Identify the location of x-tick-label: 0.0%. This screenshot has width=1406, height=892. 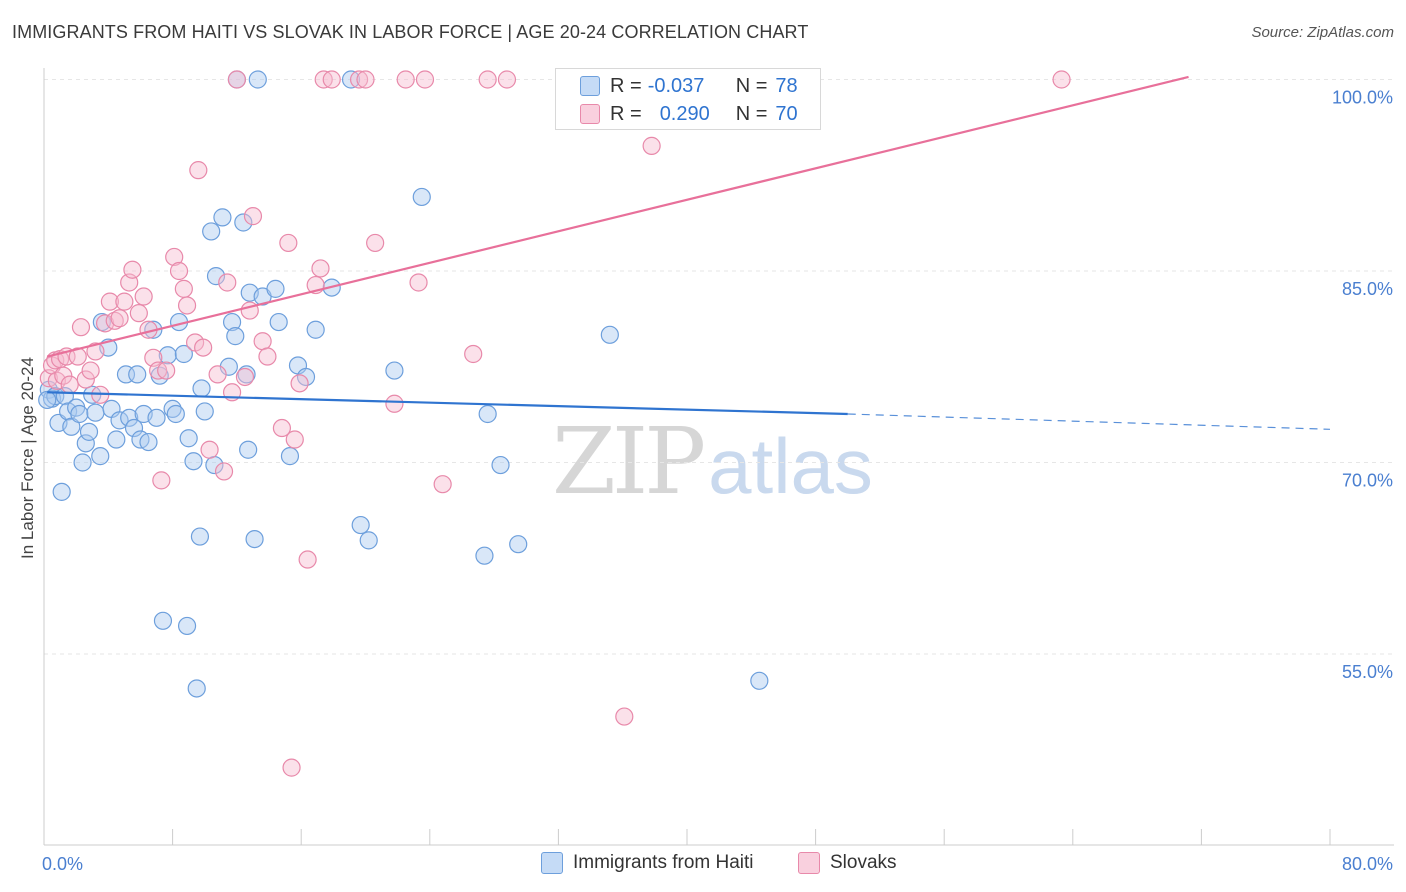
(62, 864).